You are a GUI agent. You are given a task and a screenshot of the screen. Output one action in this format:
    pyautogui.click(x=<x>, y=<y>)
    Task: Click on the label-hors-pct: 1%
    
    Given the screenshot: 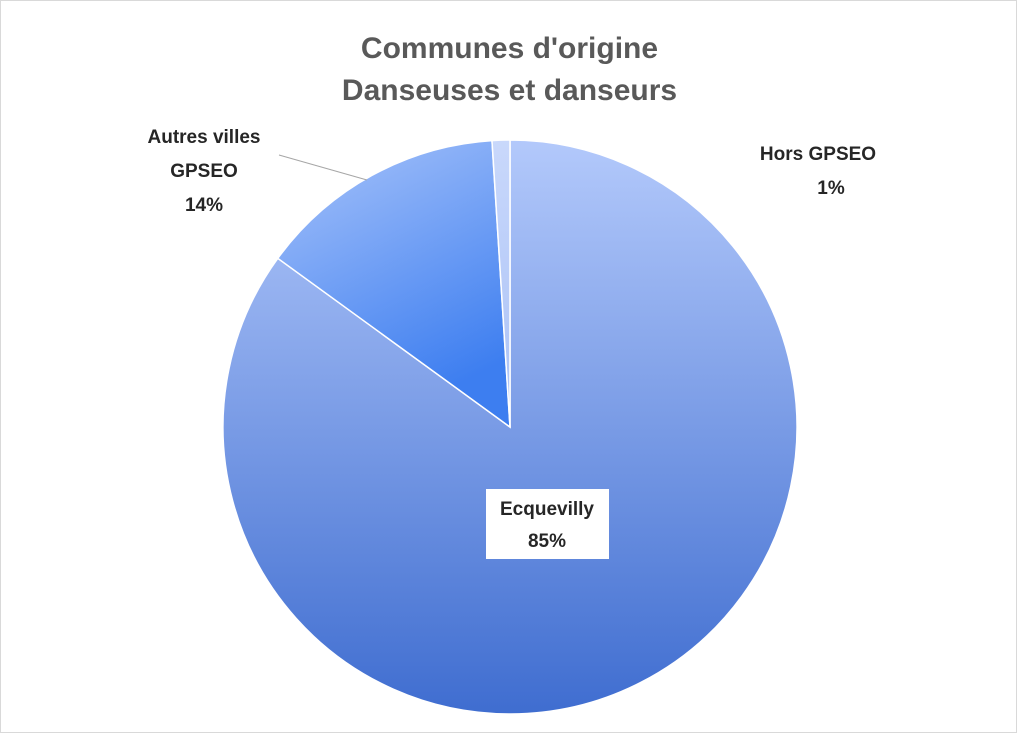 What is the action you would take?
    pyautogui.click(x=831, y=188)
    